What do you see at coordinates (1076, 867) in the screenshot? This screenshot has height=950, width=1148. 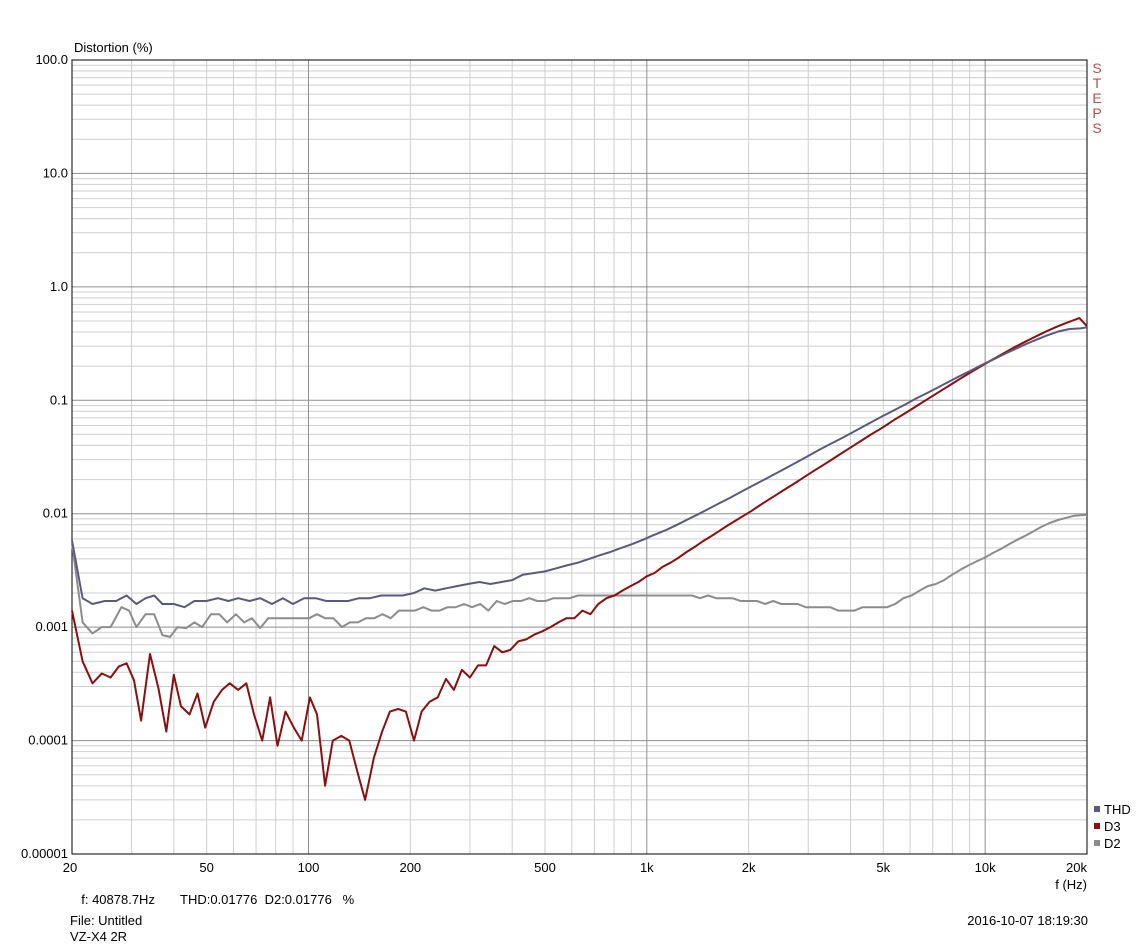 I see `x-tick-label: 20k` at bounding box center [1076, 867].